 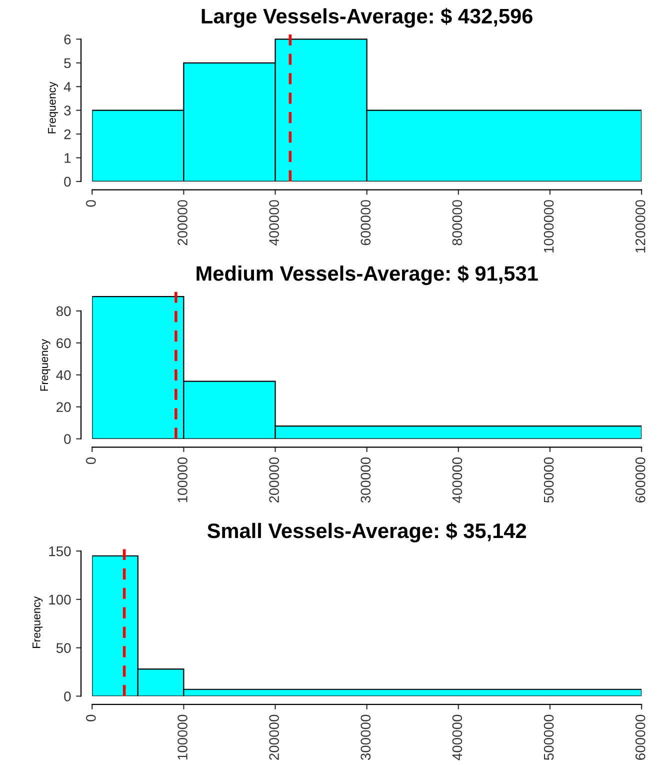 What do you see at coordinates (63, 407) in the screenshot?
I see `y-tick-label: 20` at bounding box center [63, 407].